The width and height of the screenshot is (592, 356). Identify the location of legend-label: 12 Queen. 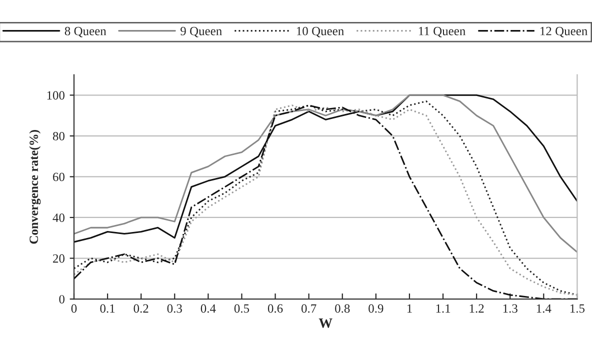
(564, 32).